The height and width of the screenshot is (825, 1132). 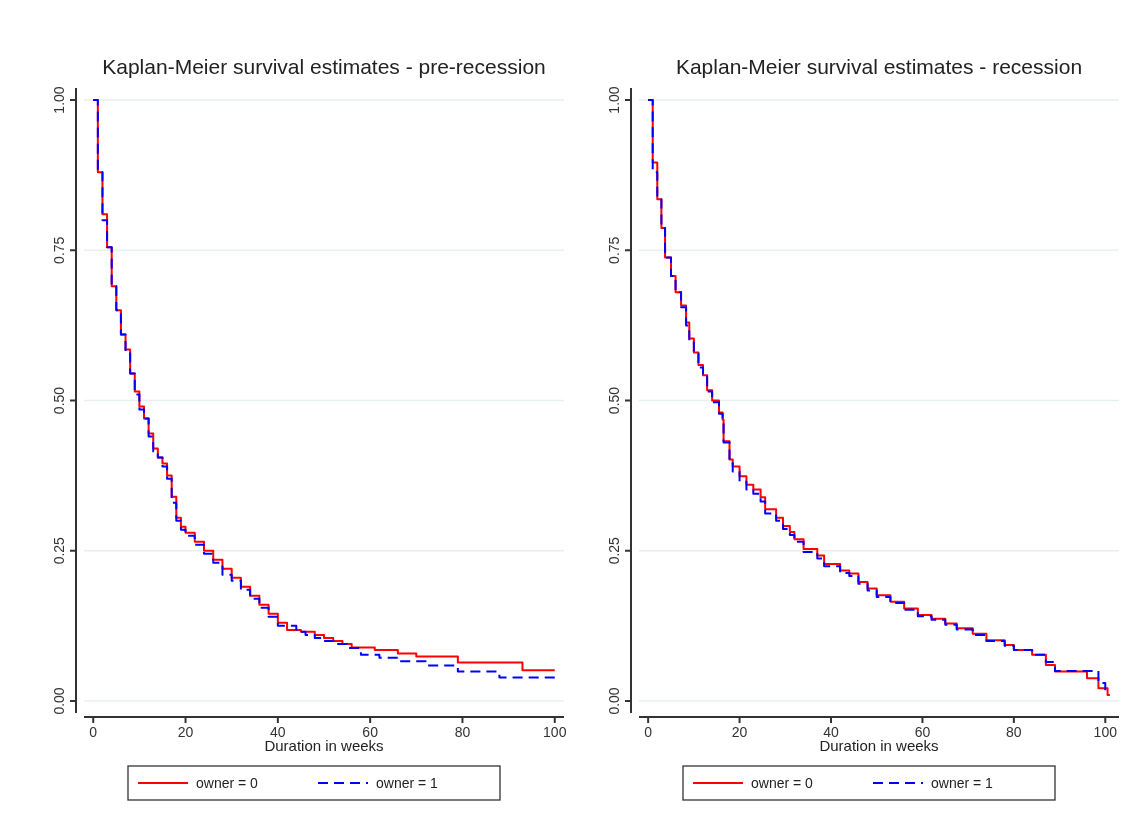 I want to click on chart-title: Kaplan-Meier survival estimates - pre-recession, so click(x=324, y=66).